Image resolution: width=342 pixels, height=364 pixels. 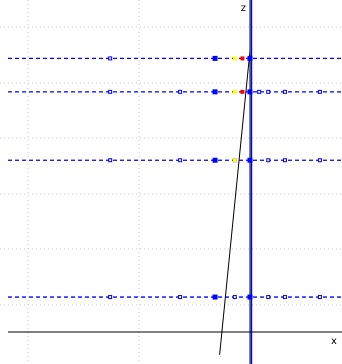 I want to click on slanted-line, so click(x=235, y=202).